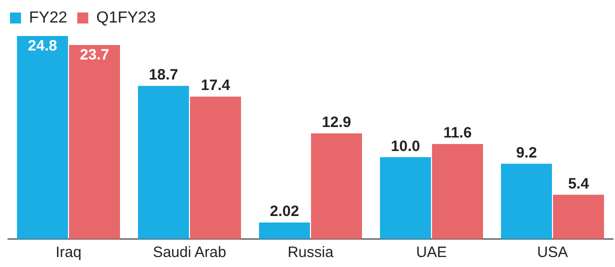  Describe the element at coordinates (337, 123) in the screenshot. I see `data-label: 12.9` at that location.